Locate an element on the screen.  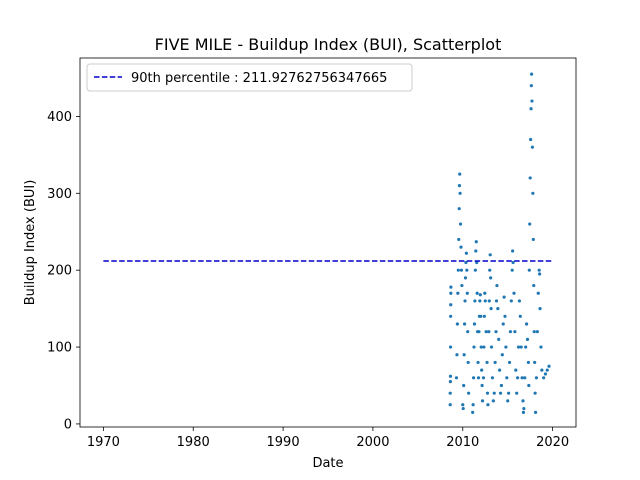
x-tick-label: 1980 is located at coordinates (193, 442).